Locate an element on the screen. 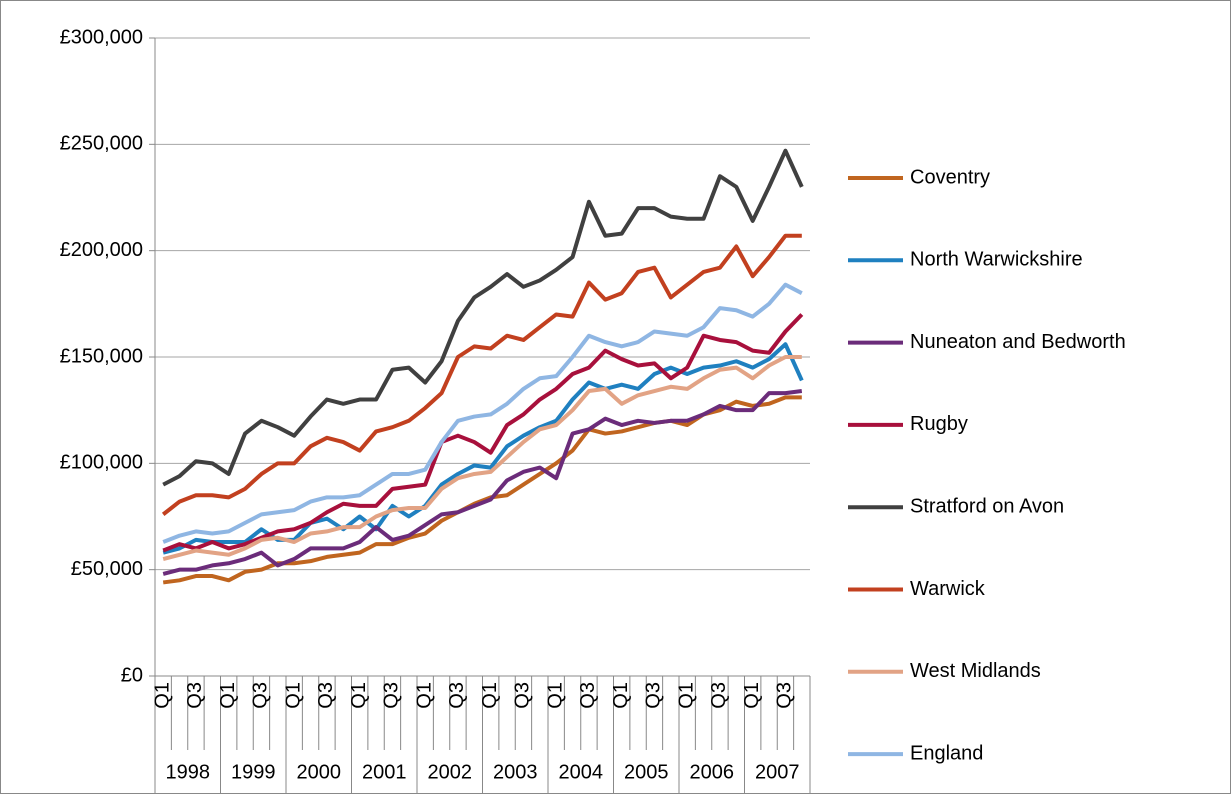 Image resolution: width=1231 pixels, height=794 pixels. legend-label: England is located at coordinates (946, 753).